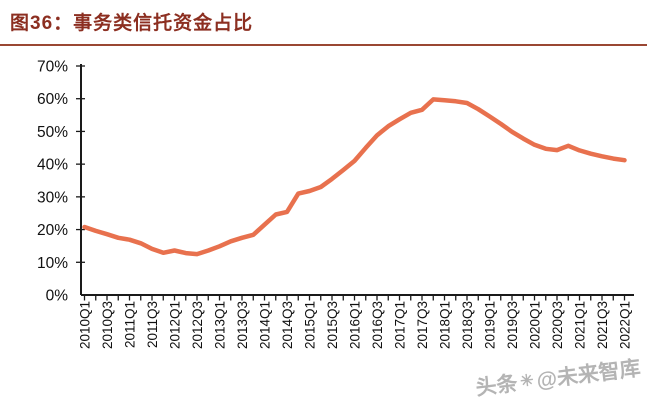 Image resolution: width=647 pixels, height=400 pixels. I want to click on svg-text: 2012Q3, so click(197, 325).